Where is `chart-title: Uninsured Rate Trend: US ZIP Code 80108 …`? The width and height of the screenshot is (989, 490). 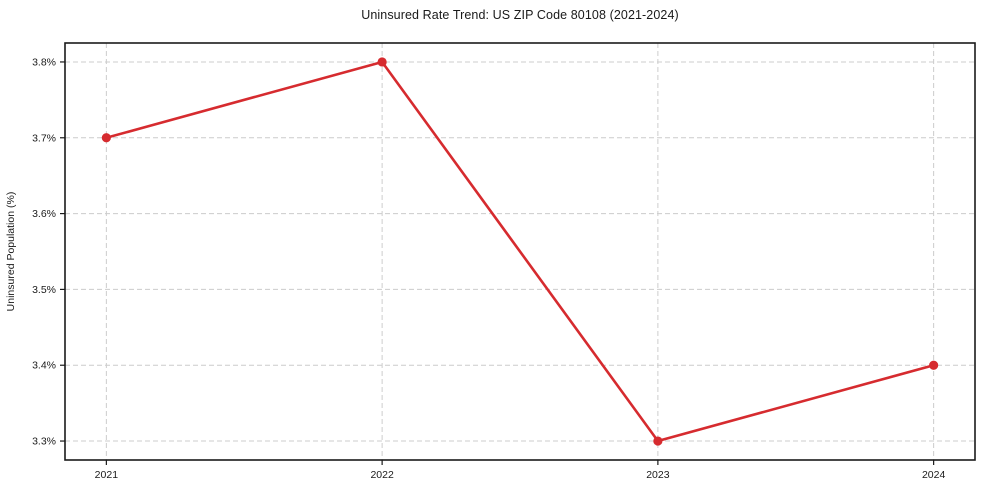 chart-title: Uninsured Rate Trend: US ZIP Code 80108 … is located at coordinates (520, 15).